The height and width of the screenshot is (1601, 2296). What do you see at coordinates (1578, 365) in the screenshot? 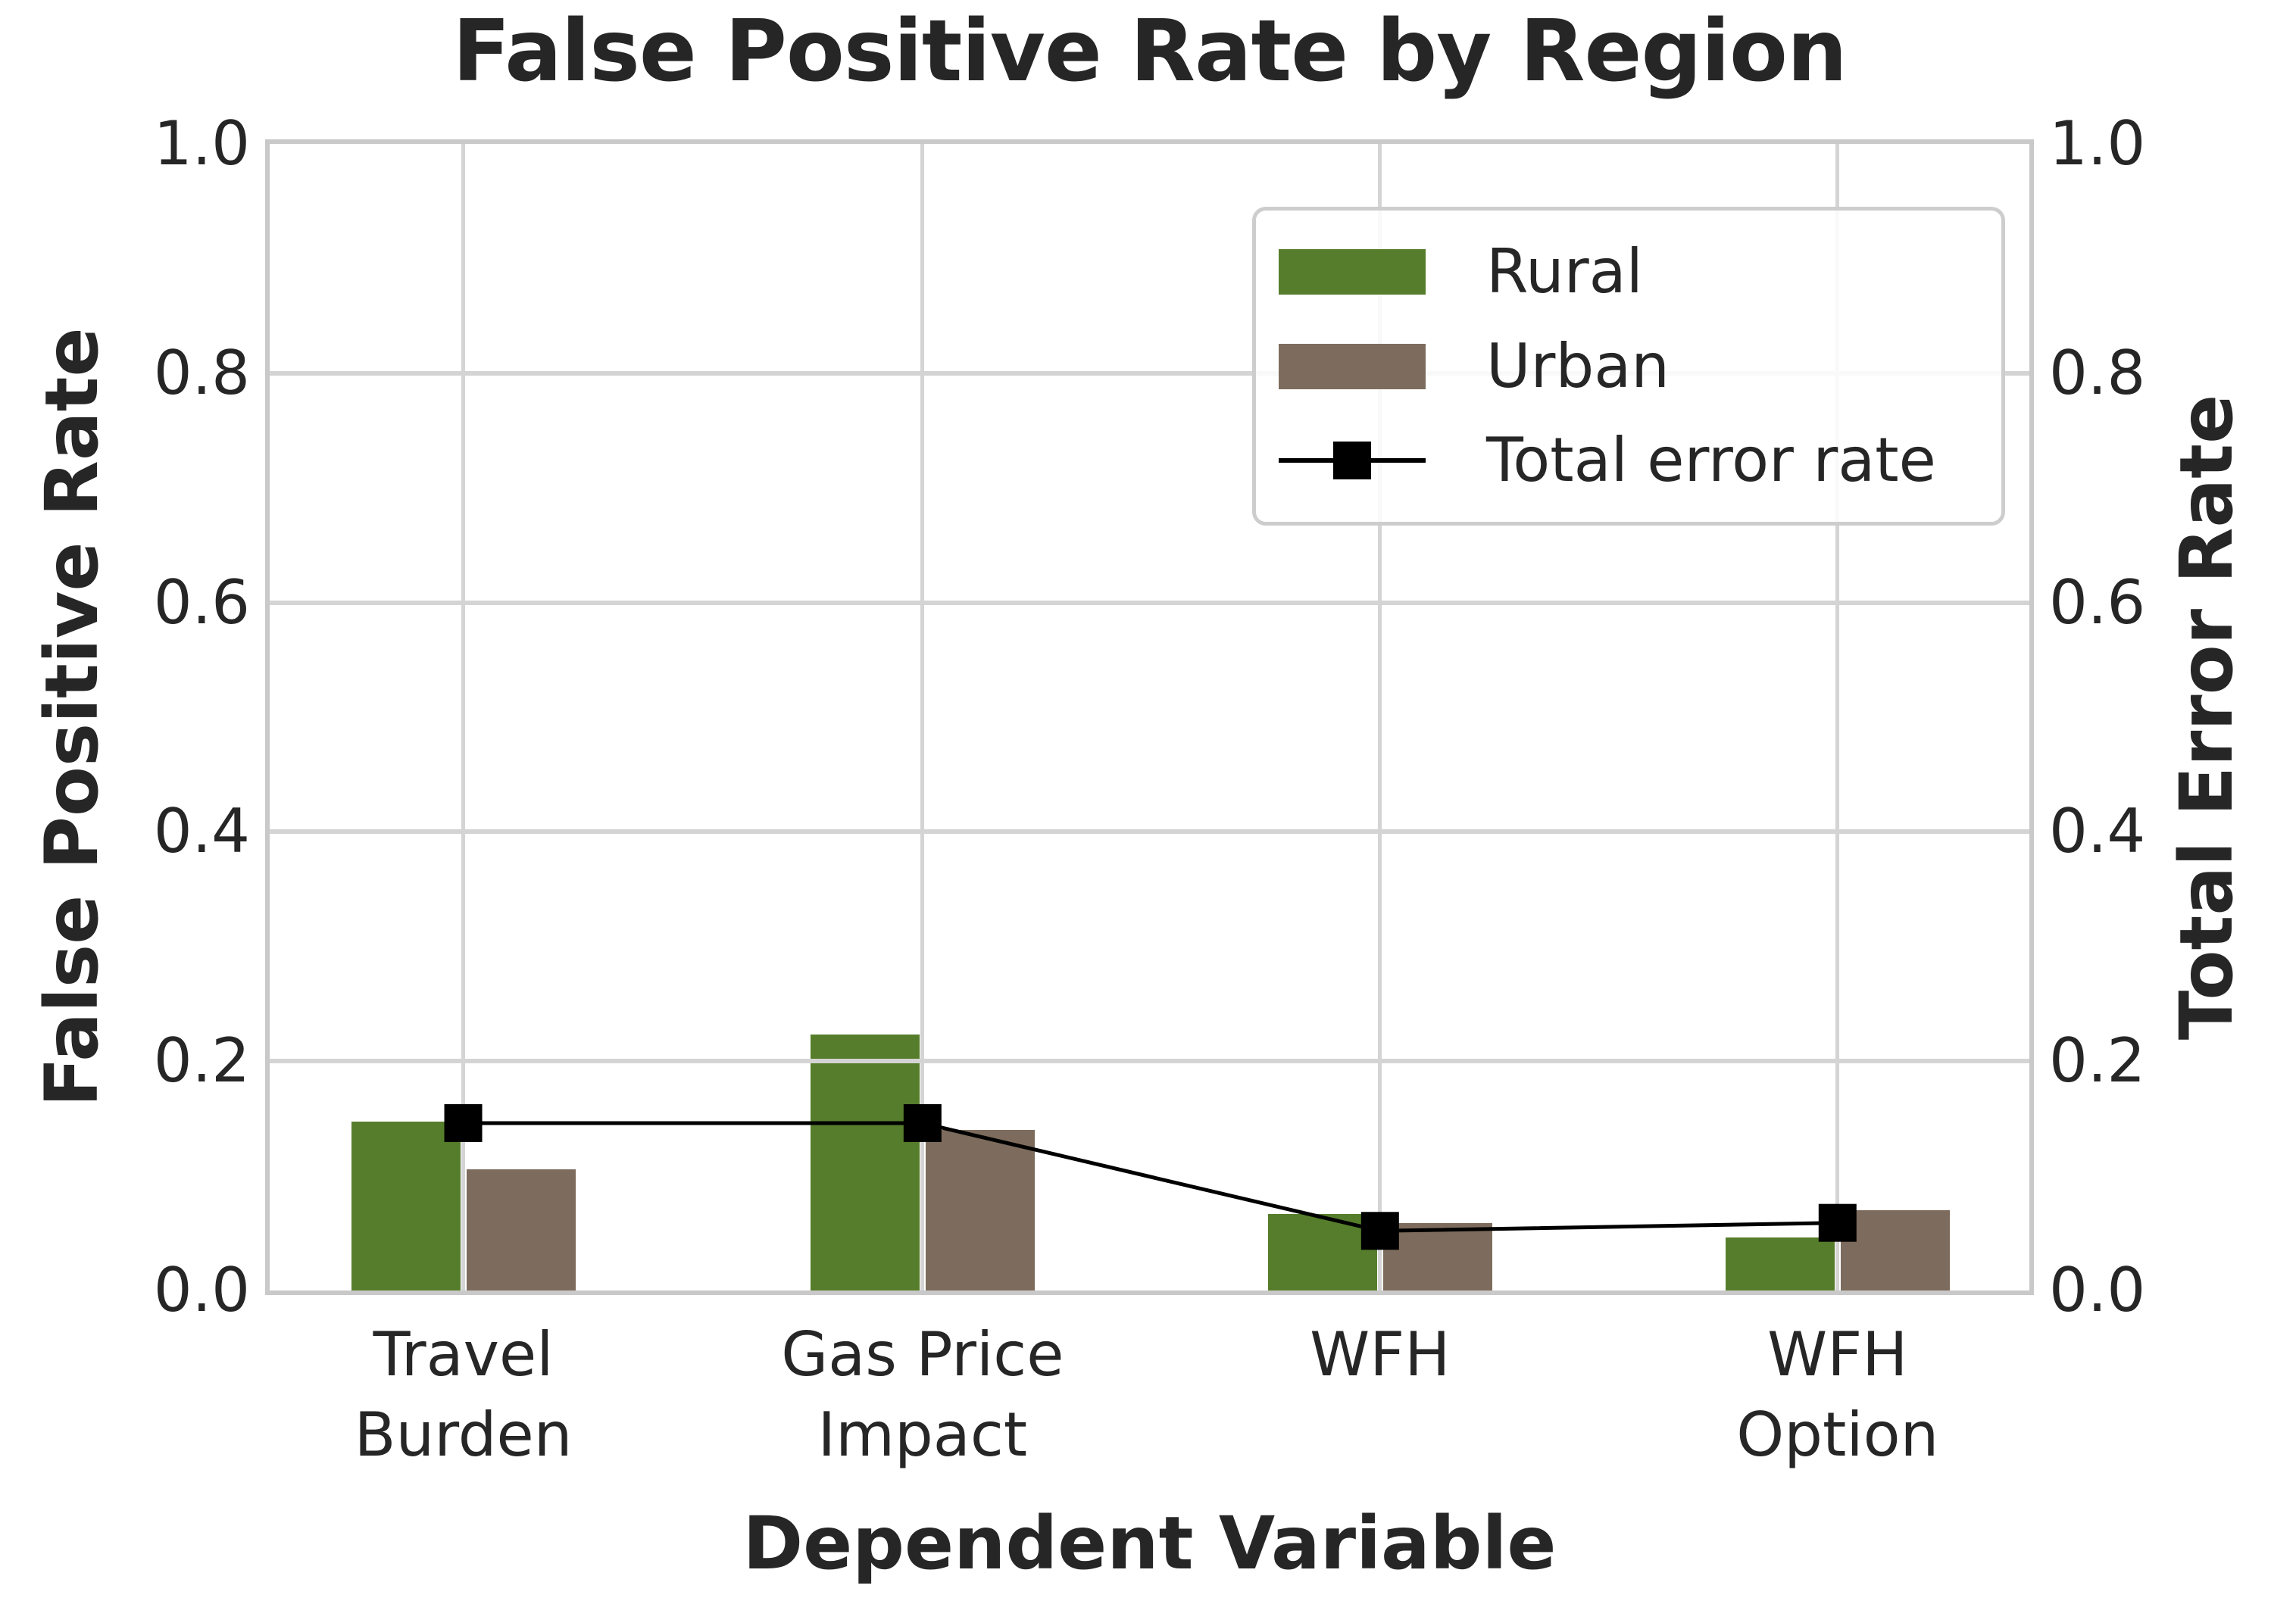
I see `legend-label-urban: Urban` at bounding box center [1578, 365].